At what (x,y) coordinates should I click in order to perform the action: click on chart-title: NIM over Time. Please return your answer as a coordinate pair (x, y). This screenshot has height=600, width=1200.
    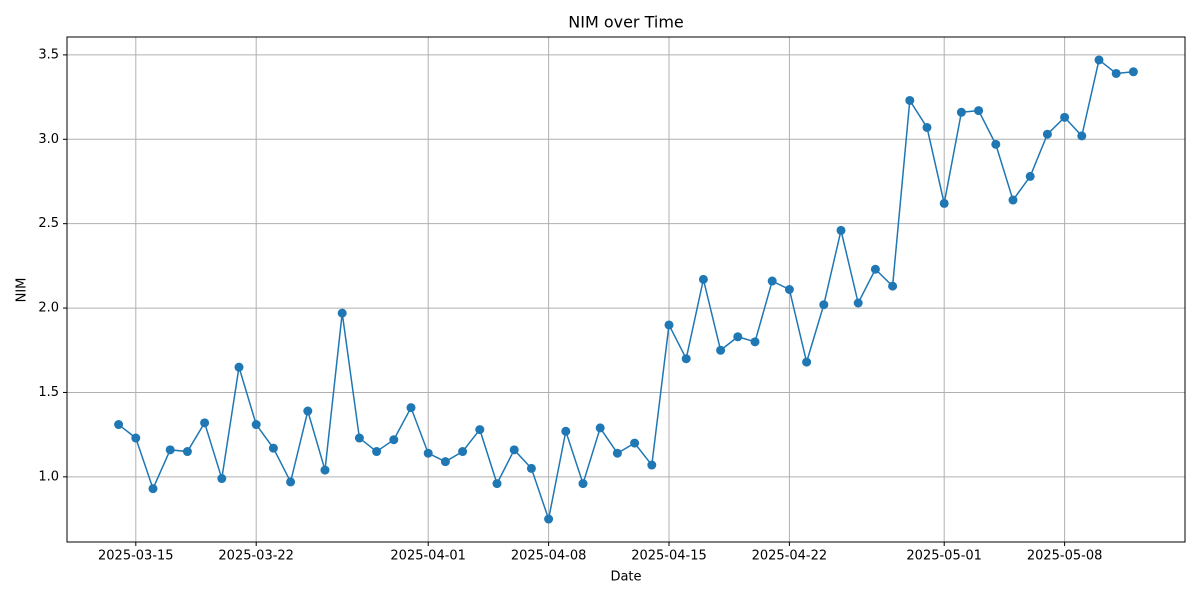
    Looking at the image, I should click on (626, 22).